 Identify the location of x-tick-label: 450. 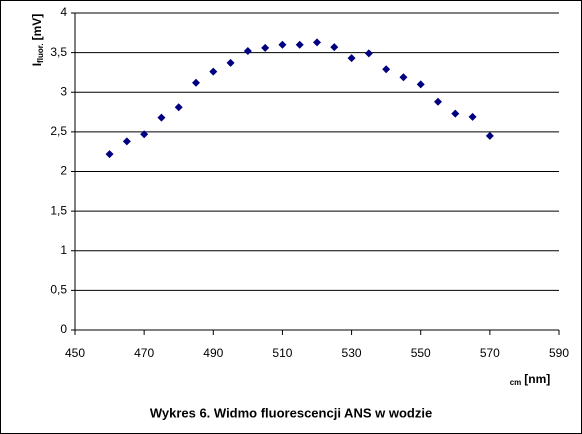
(75, 353).